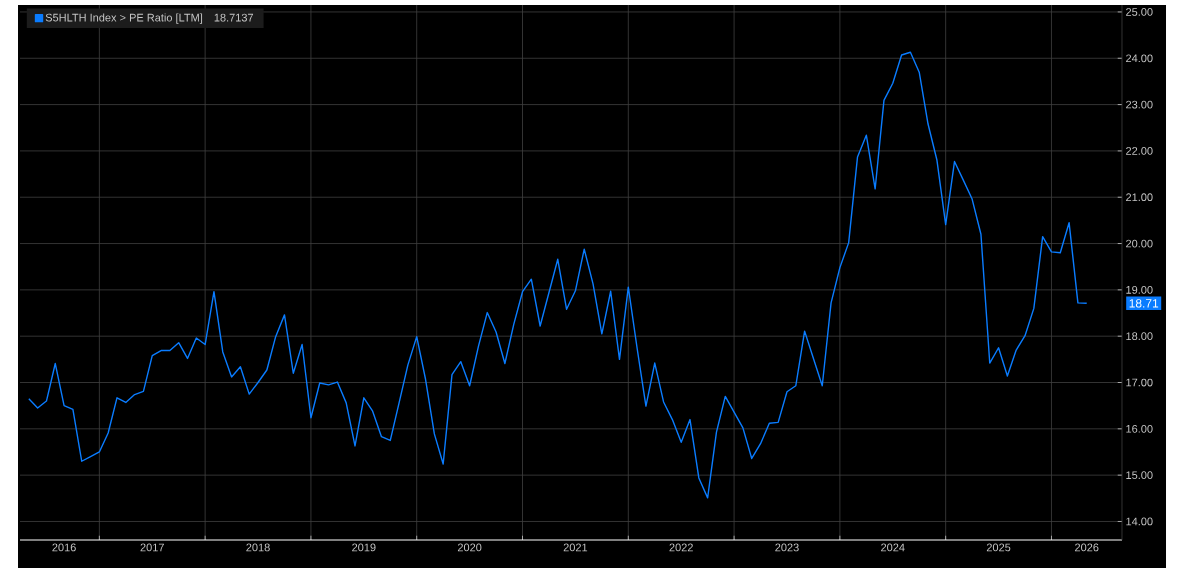 The image size is (1186, 574). Describe the element at coordinates (1087, 547) in the screenshot. I see `x-tick-label: 2026` at that location.